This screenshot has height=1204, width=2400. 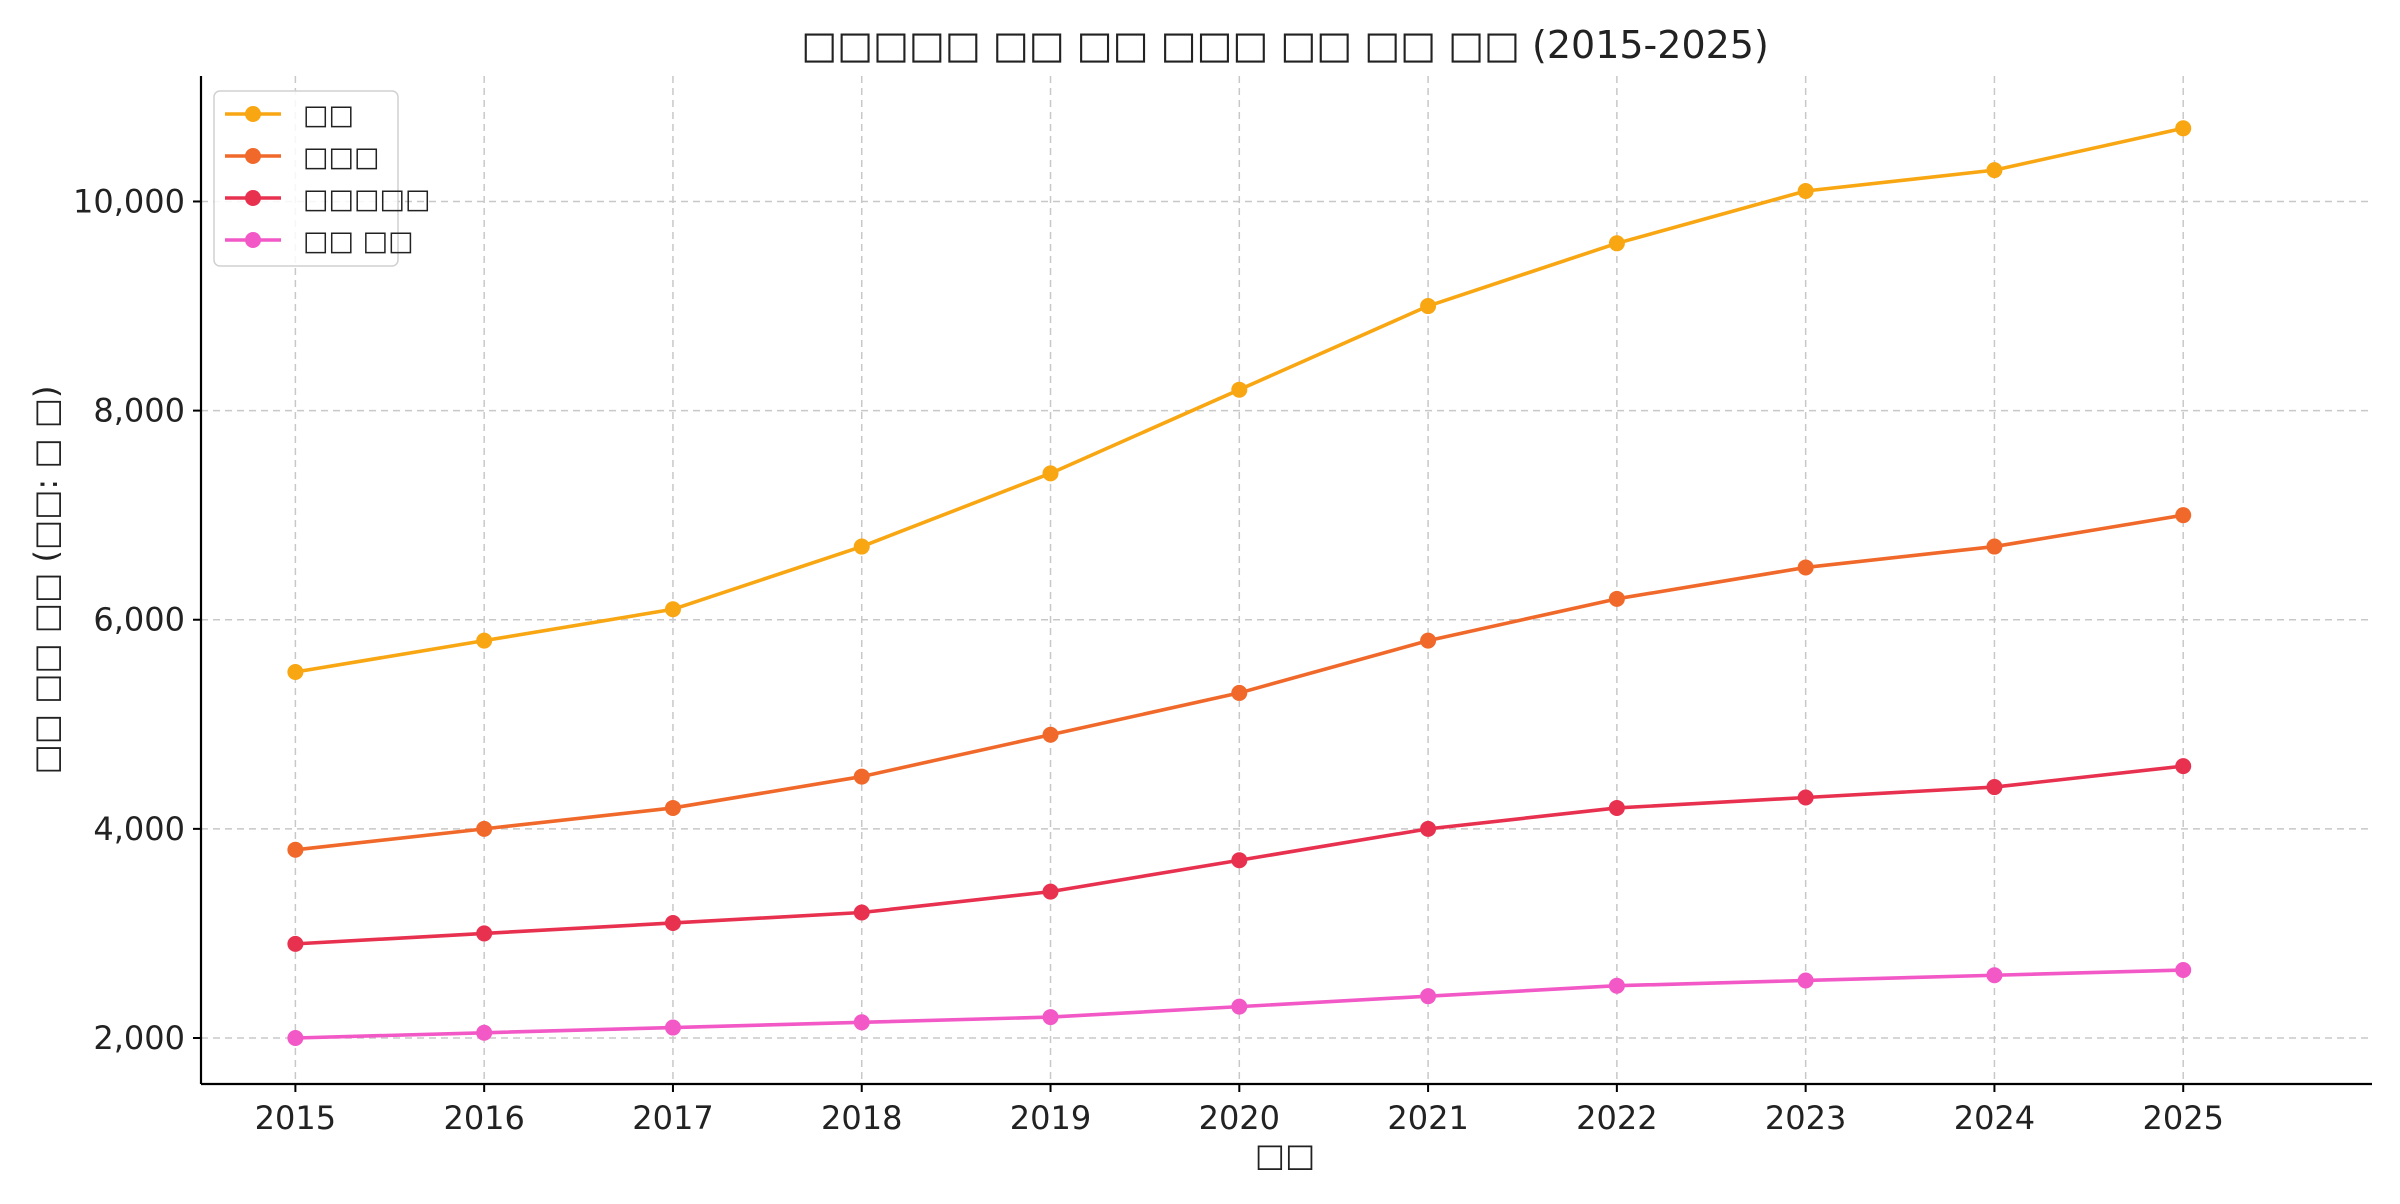 I want to click on x-tick-label: 2018, so click(x=861, y=1118).